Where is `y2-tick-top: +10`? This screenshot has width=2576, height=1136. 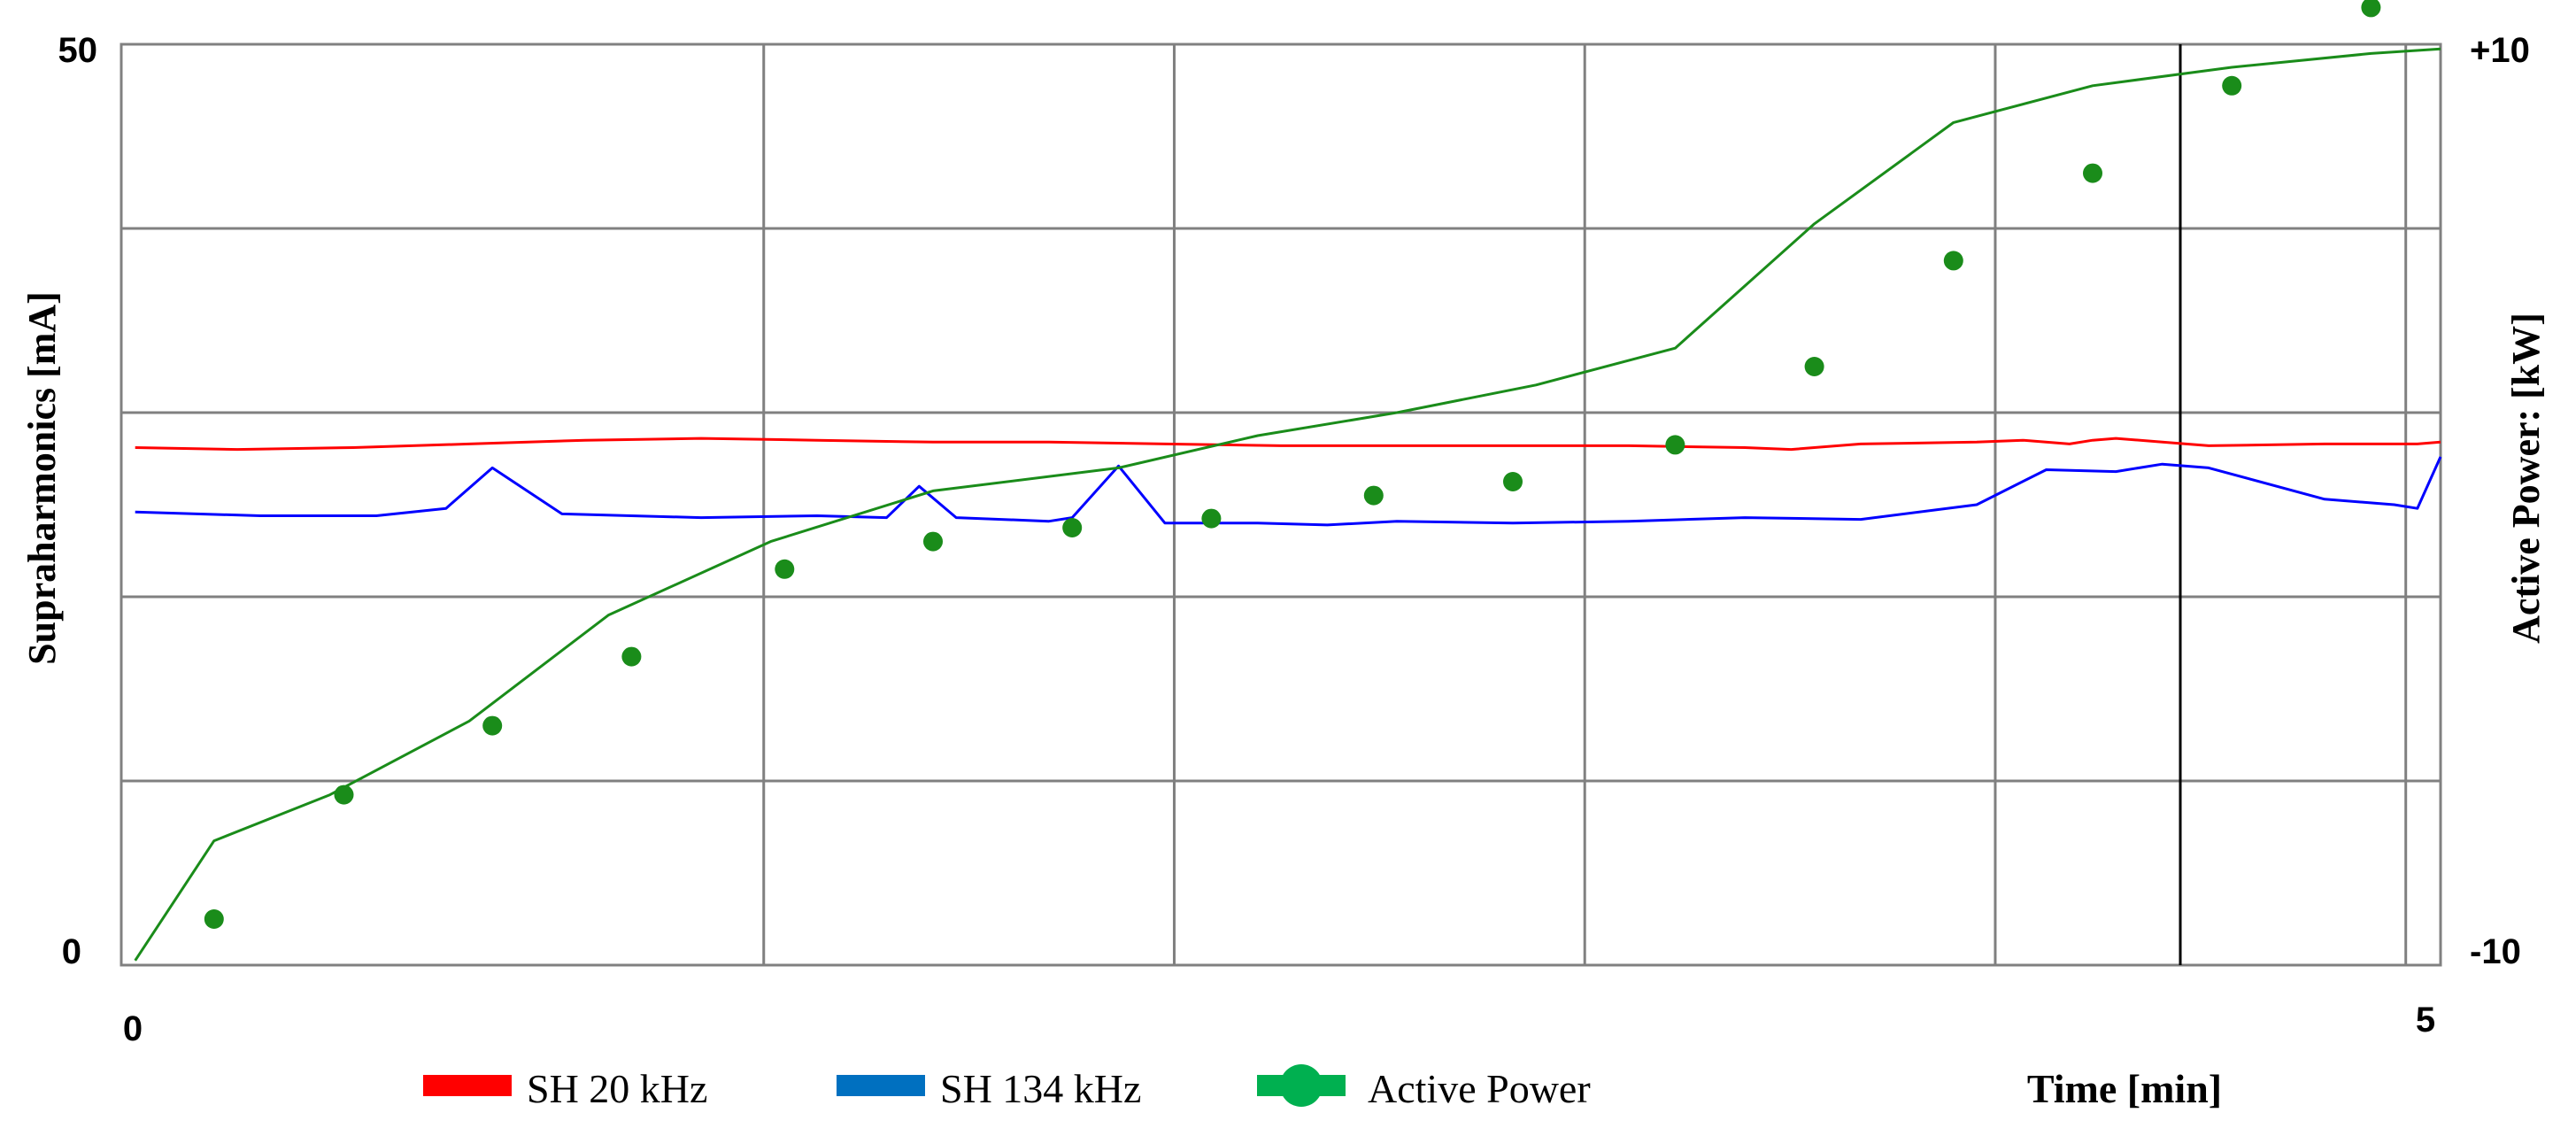 y2-tick-top: +10 is located at coordinates (2500, 50).